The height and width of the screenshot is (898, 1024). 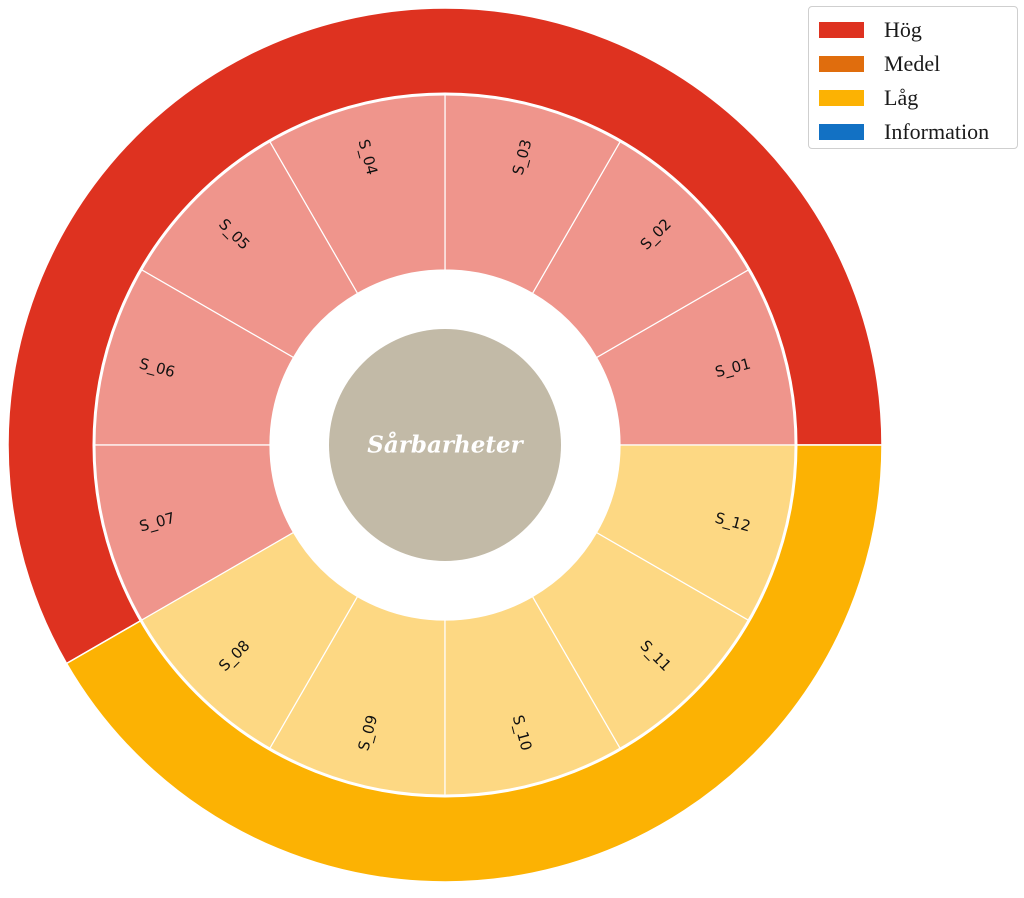 I want to click on center-label: Sårbarheter, so click(x=445, y=445).